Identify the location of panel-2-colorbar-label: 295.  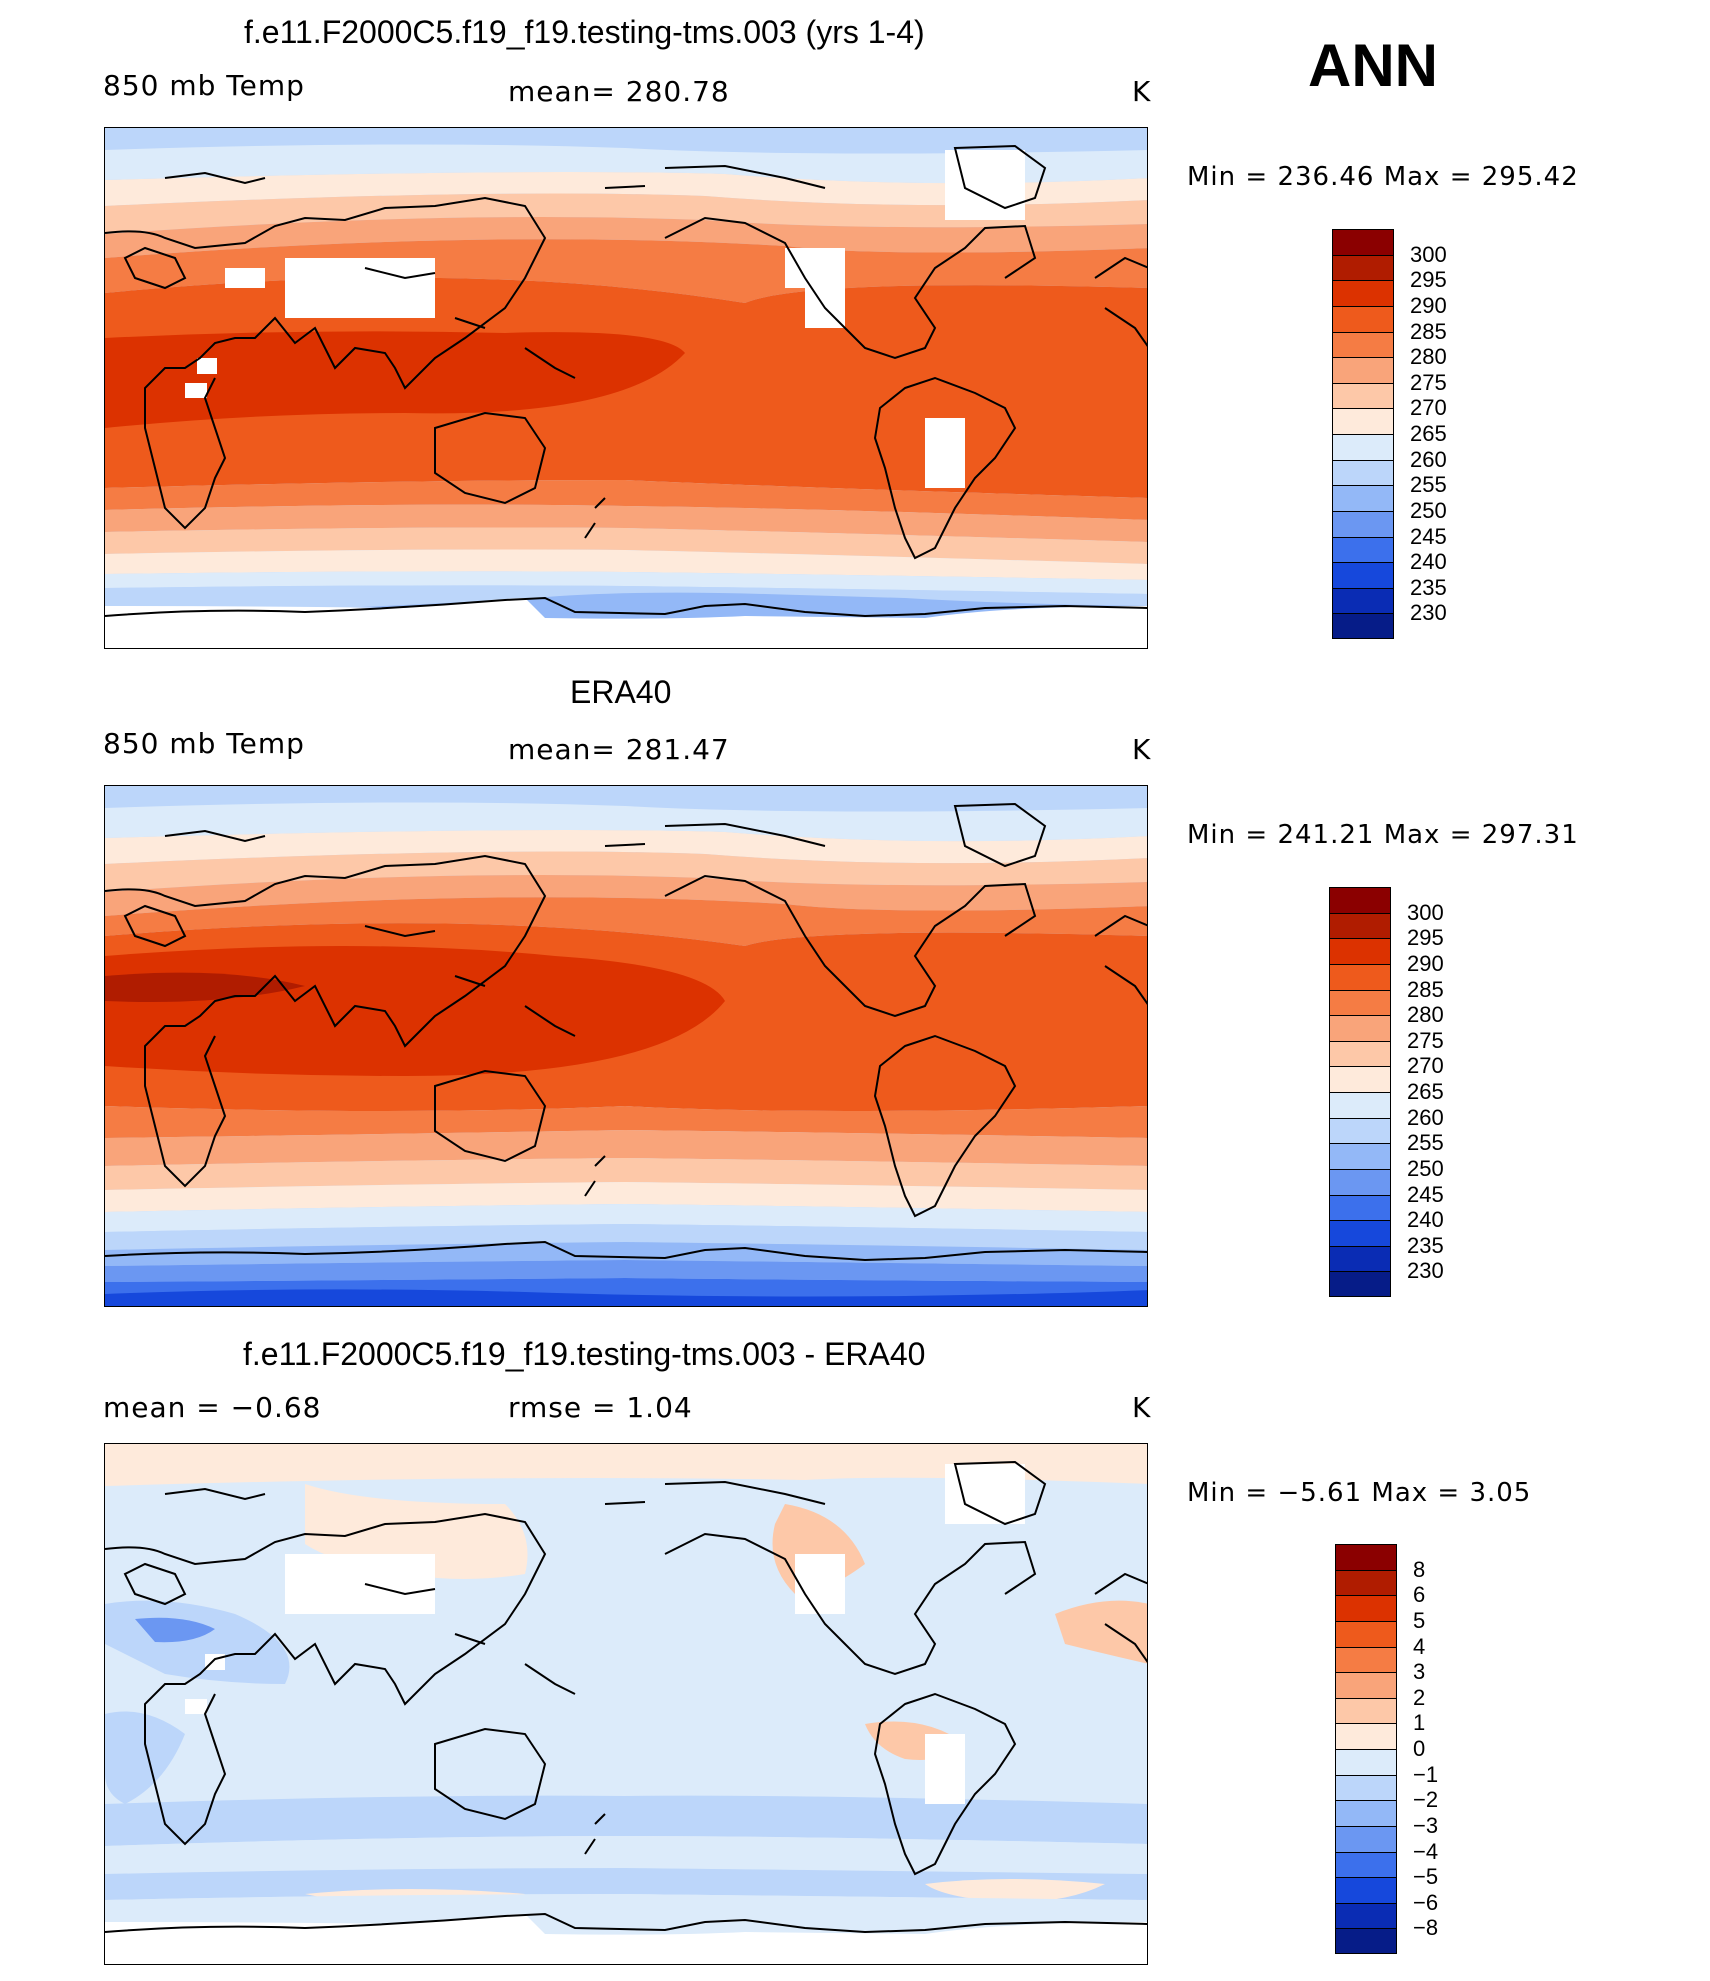
(1425, 938).